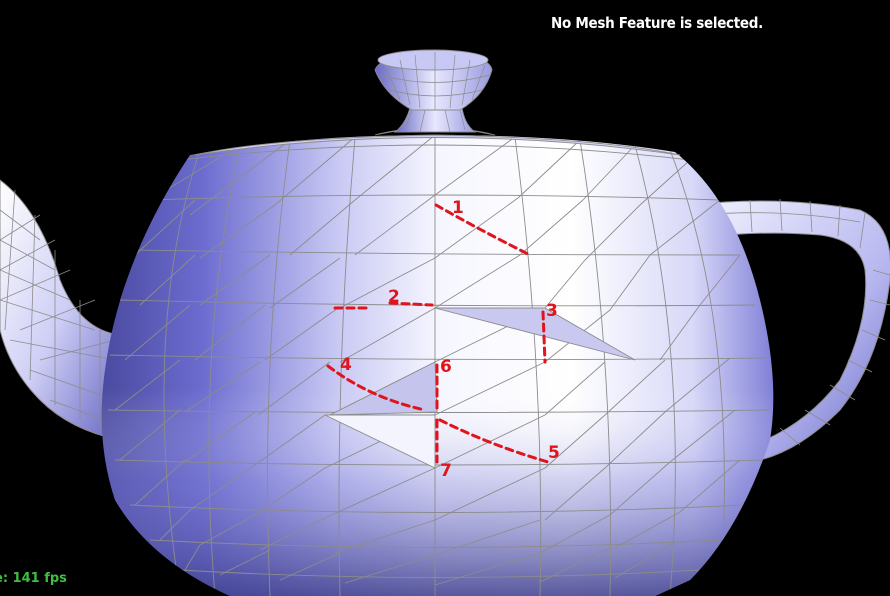 The width and height of the screenshot is (890, 596). I want to click on annotation-label-6: 6, so click(446, 367).